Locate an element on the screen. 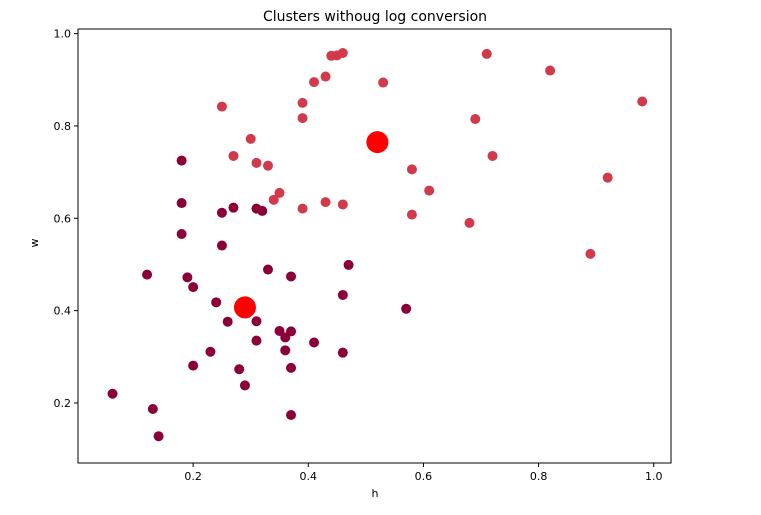  y-tick-label: 0.8 is located at coordinates (63, 126).